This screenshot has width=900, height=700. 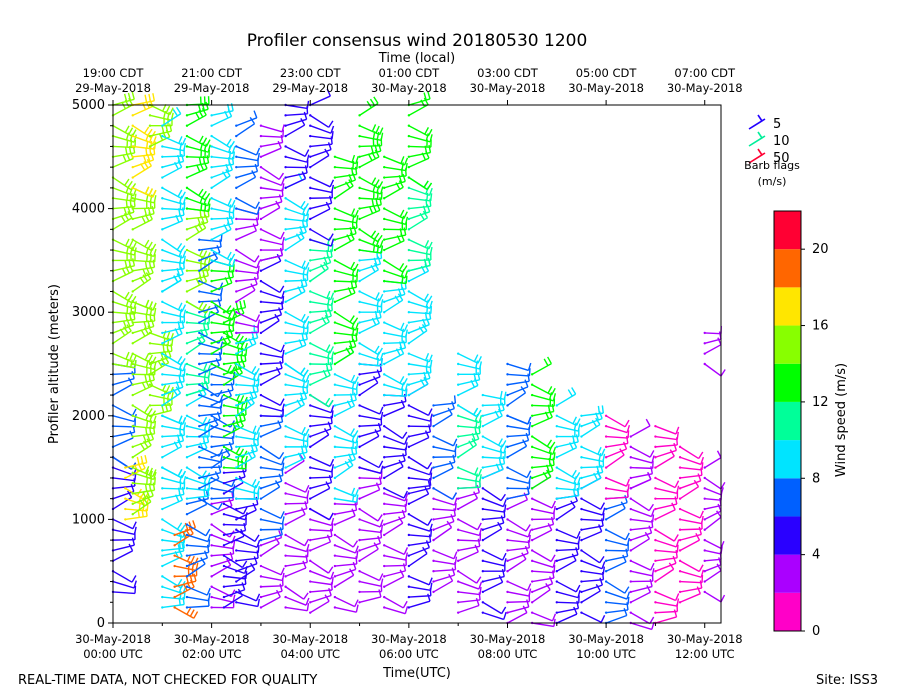 What do you see at coordinates (820, 402) in the screenshot?
I see `colorbar-tick-label: 12` at bounding box center [820, 402].